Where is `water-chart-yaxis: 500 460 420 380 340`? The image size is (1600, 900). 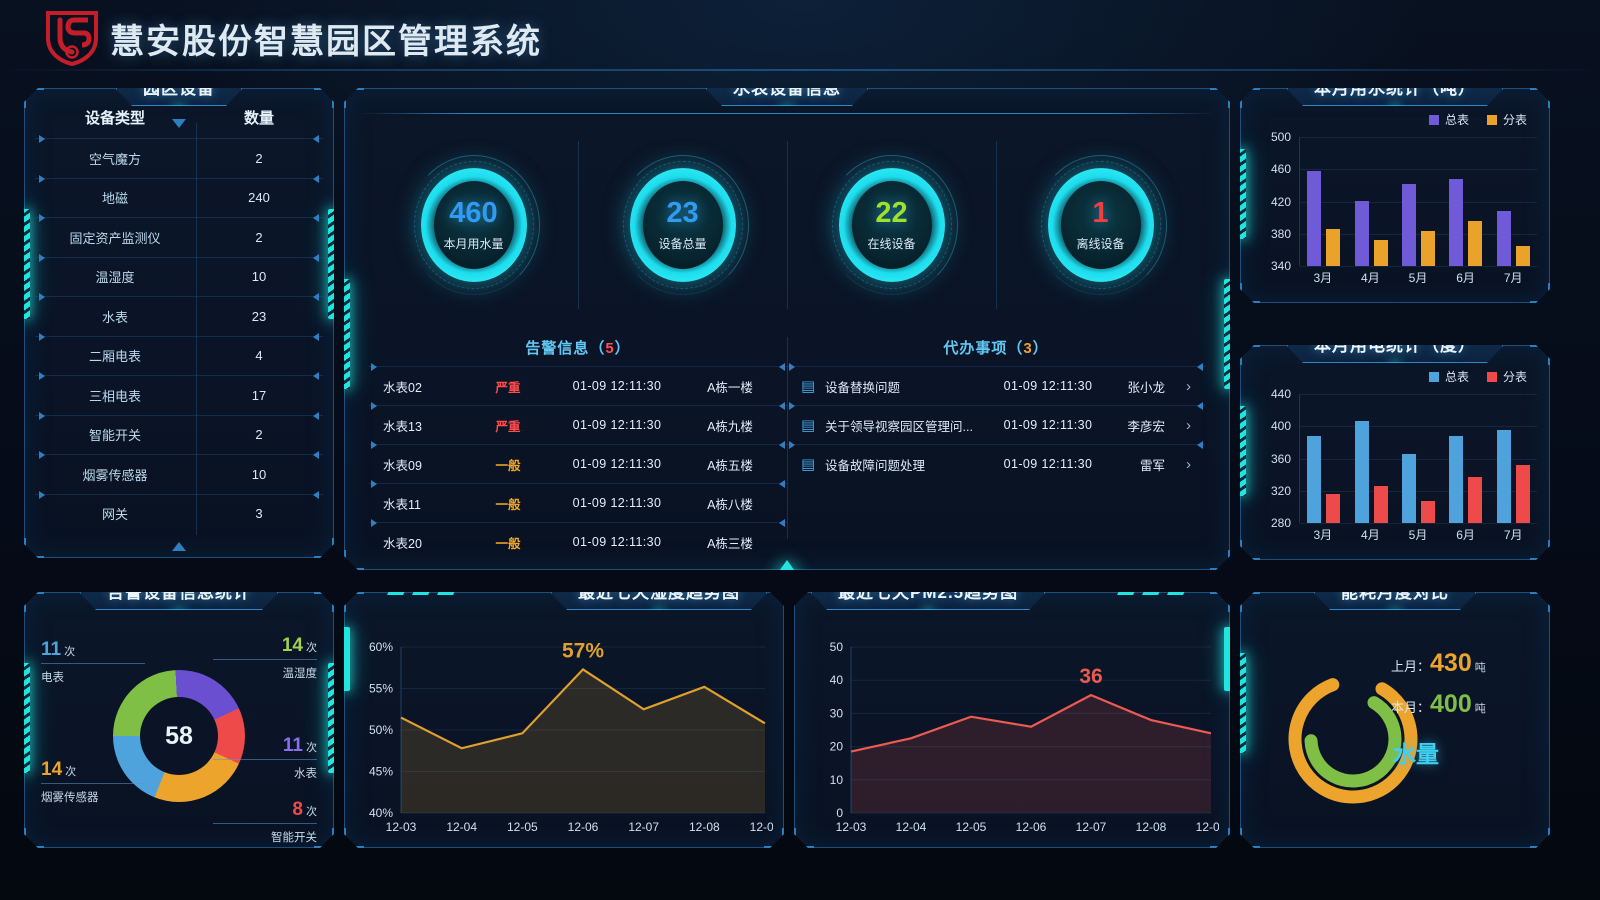 water-chart-yaxis: 500 460 420 380 340 is located at coordinates (1276, 201).